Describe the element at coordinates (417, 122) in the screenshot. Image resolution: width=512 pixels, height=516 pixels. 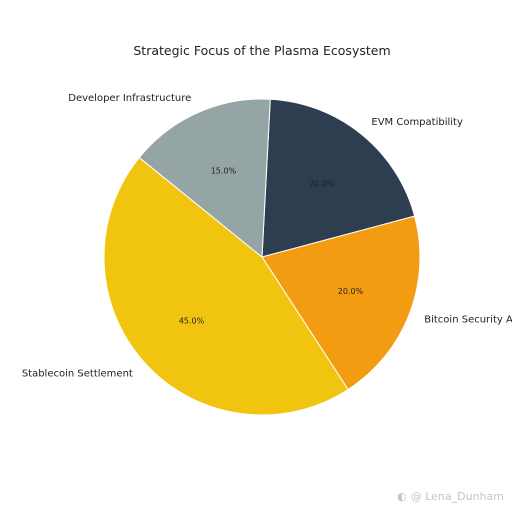
I see `slice-category-label: EVM Compatibility` at that location.